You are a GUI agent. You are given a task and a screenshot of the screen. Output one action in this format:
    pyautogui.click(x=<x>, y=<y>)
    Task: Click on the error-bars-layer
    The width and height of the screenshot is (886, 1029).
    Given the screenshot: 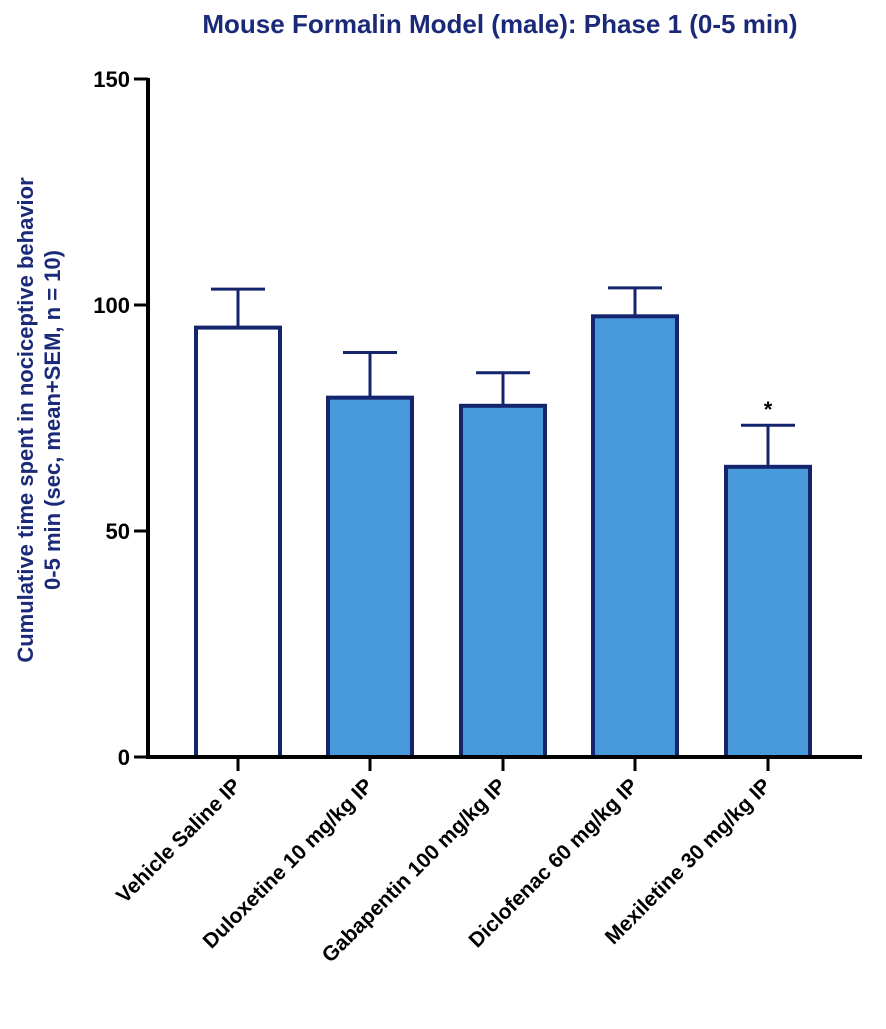 What is the action you would take?
    pyautogui.click(x=503, y=376)
    